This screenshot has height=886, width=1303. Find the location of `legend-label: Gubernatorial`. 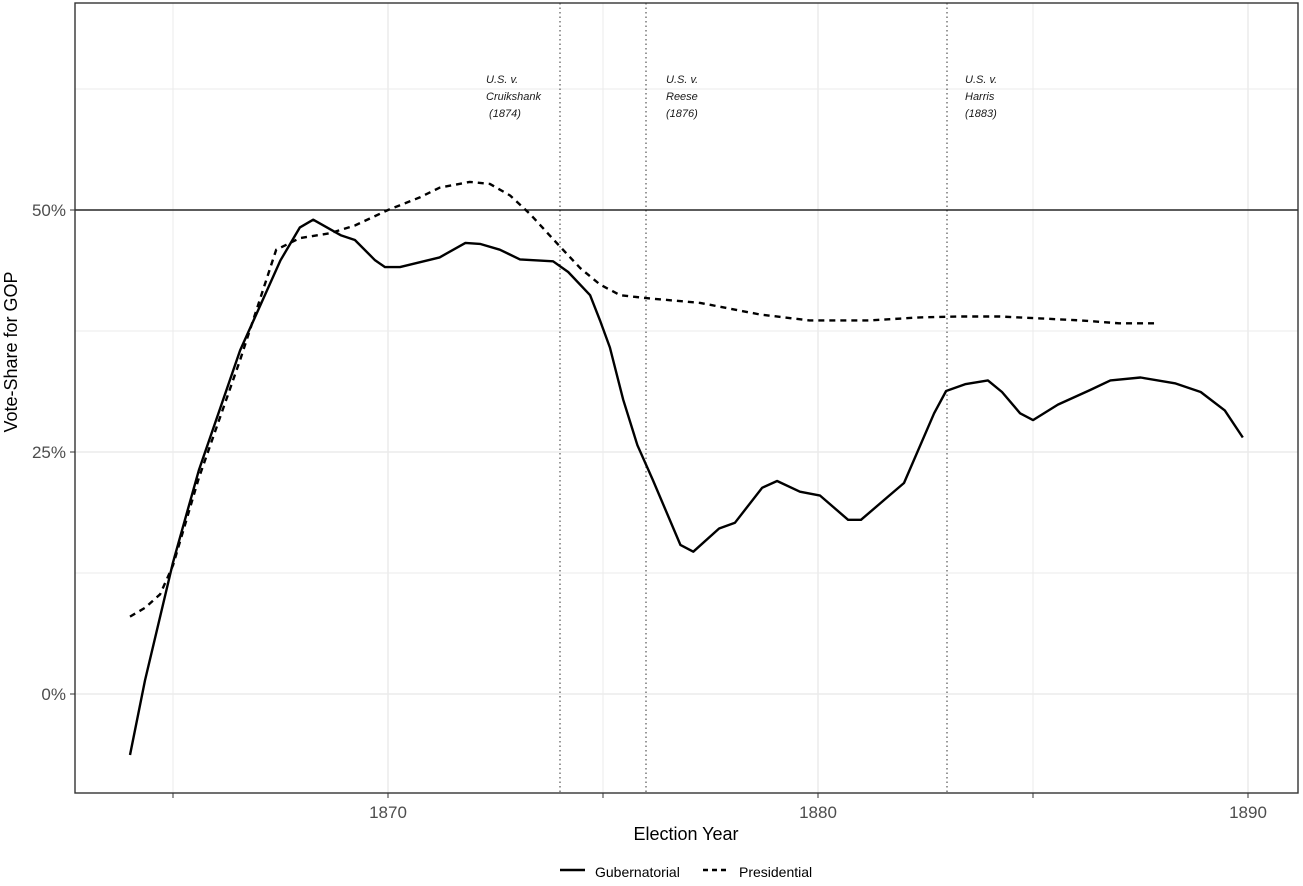

legend-label: Gubernatorial is located at coordinates (637, 872).